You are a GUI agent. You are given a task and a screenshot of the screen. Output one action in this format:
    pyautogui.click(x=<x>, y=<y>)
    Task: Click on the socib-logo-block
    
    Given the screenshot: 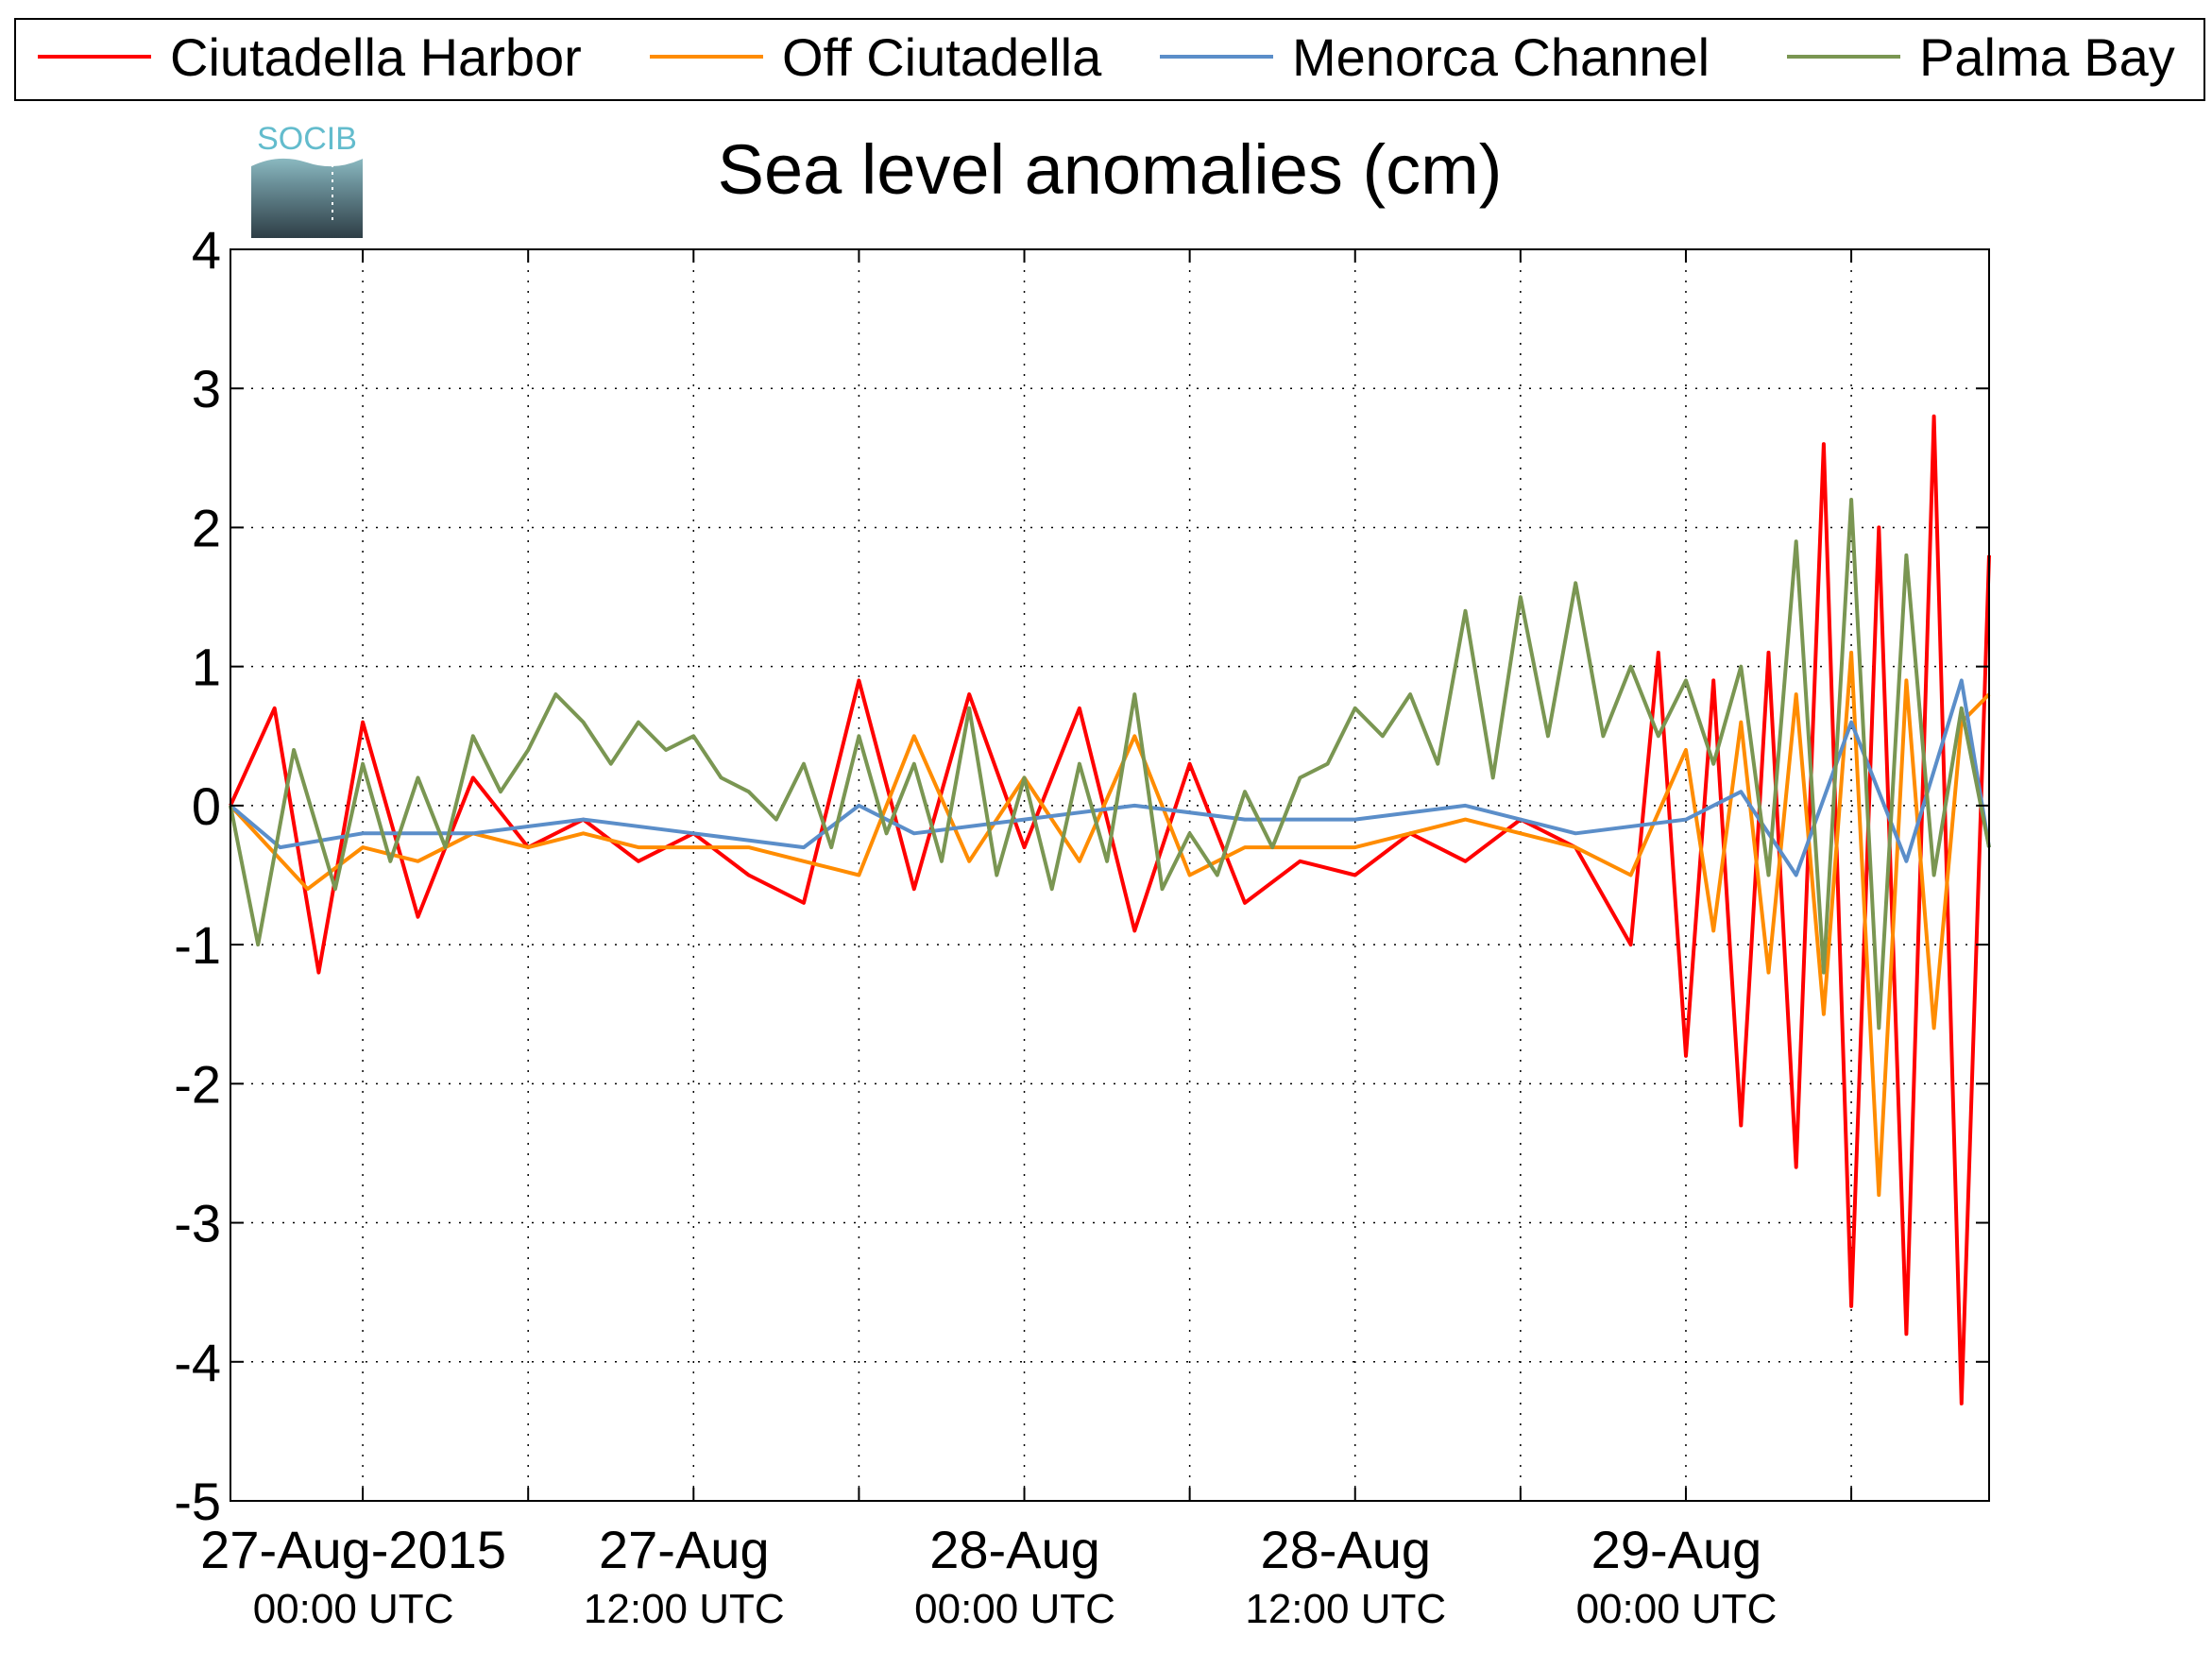 What is the action you would take?
    pyautogui.click(x=307, y=197)
    